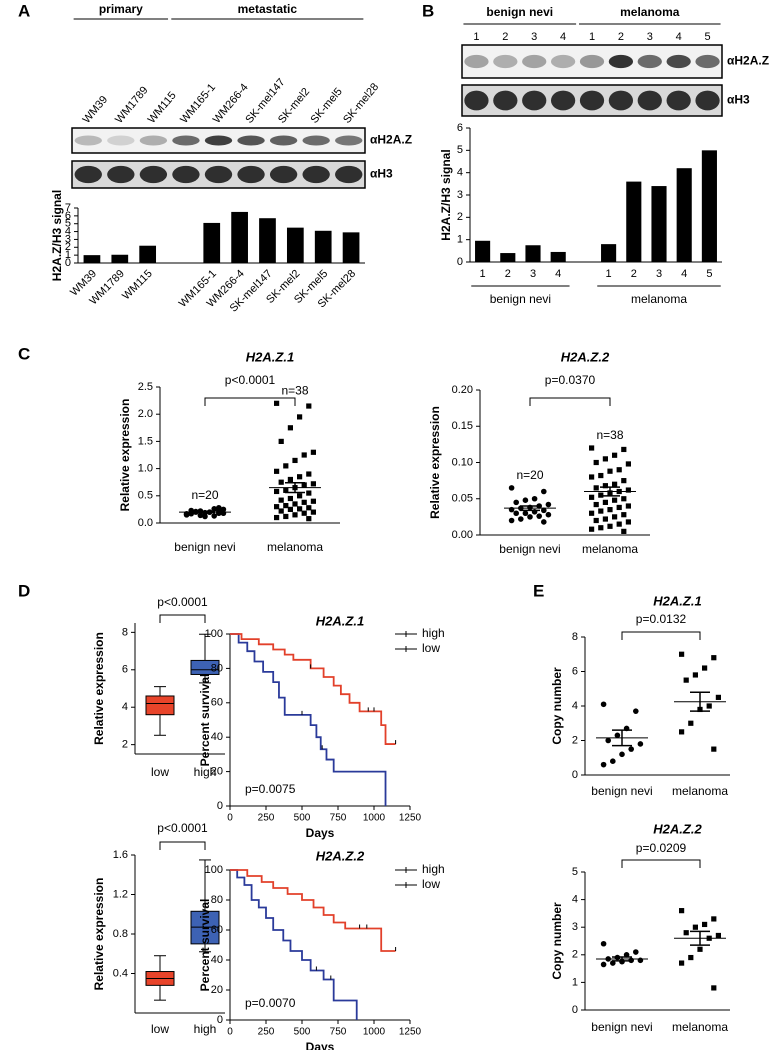  Describe the element at coordinates (340, 620) in the screenshot. I see `chart-title: H2A.Z.1` at that location.